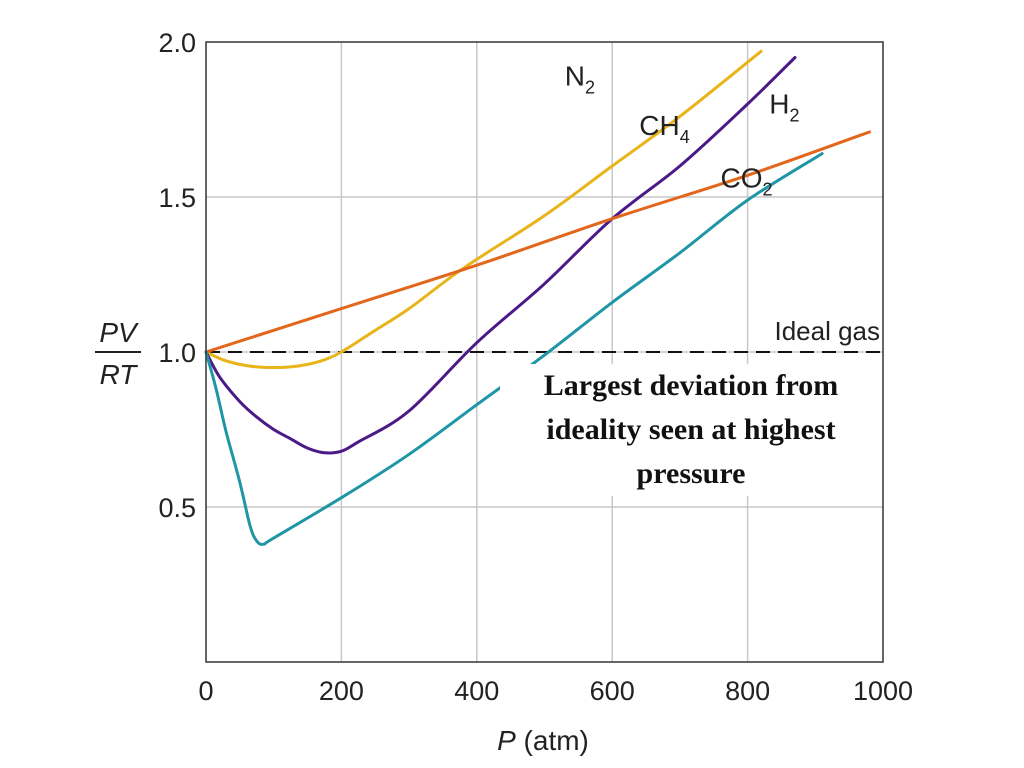  Describe the element at coordinates (543, 740) in the screenshot. I see `x-axis-title: P (atm)` at that location.